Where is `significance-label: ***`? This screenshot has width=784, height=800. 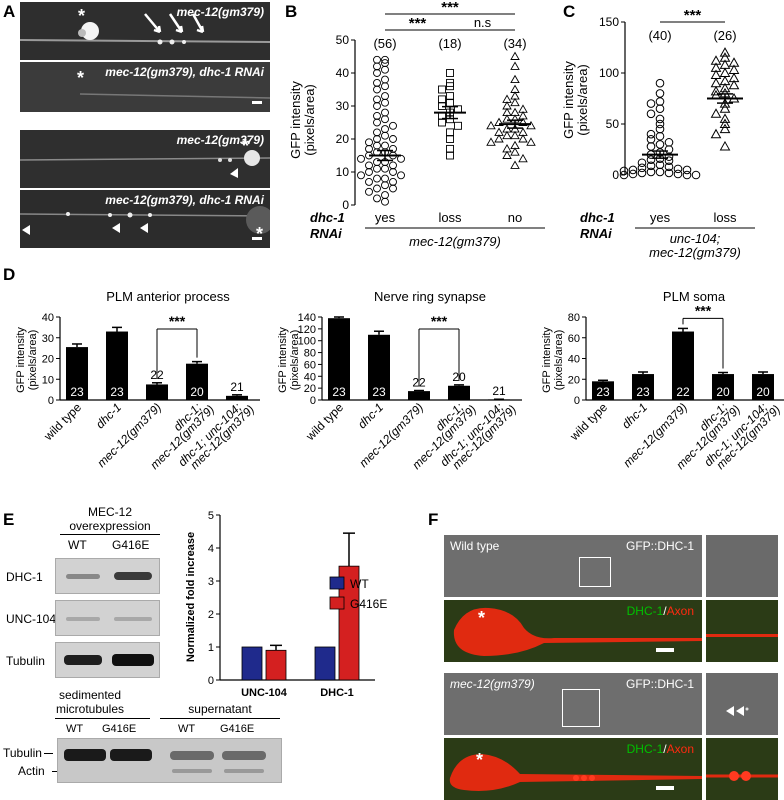 significance-label: *** is located at coordinates (439, 321).